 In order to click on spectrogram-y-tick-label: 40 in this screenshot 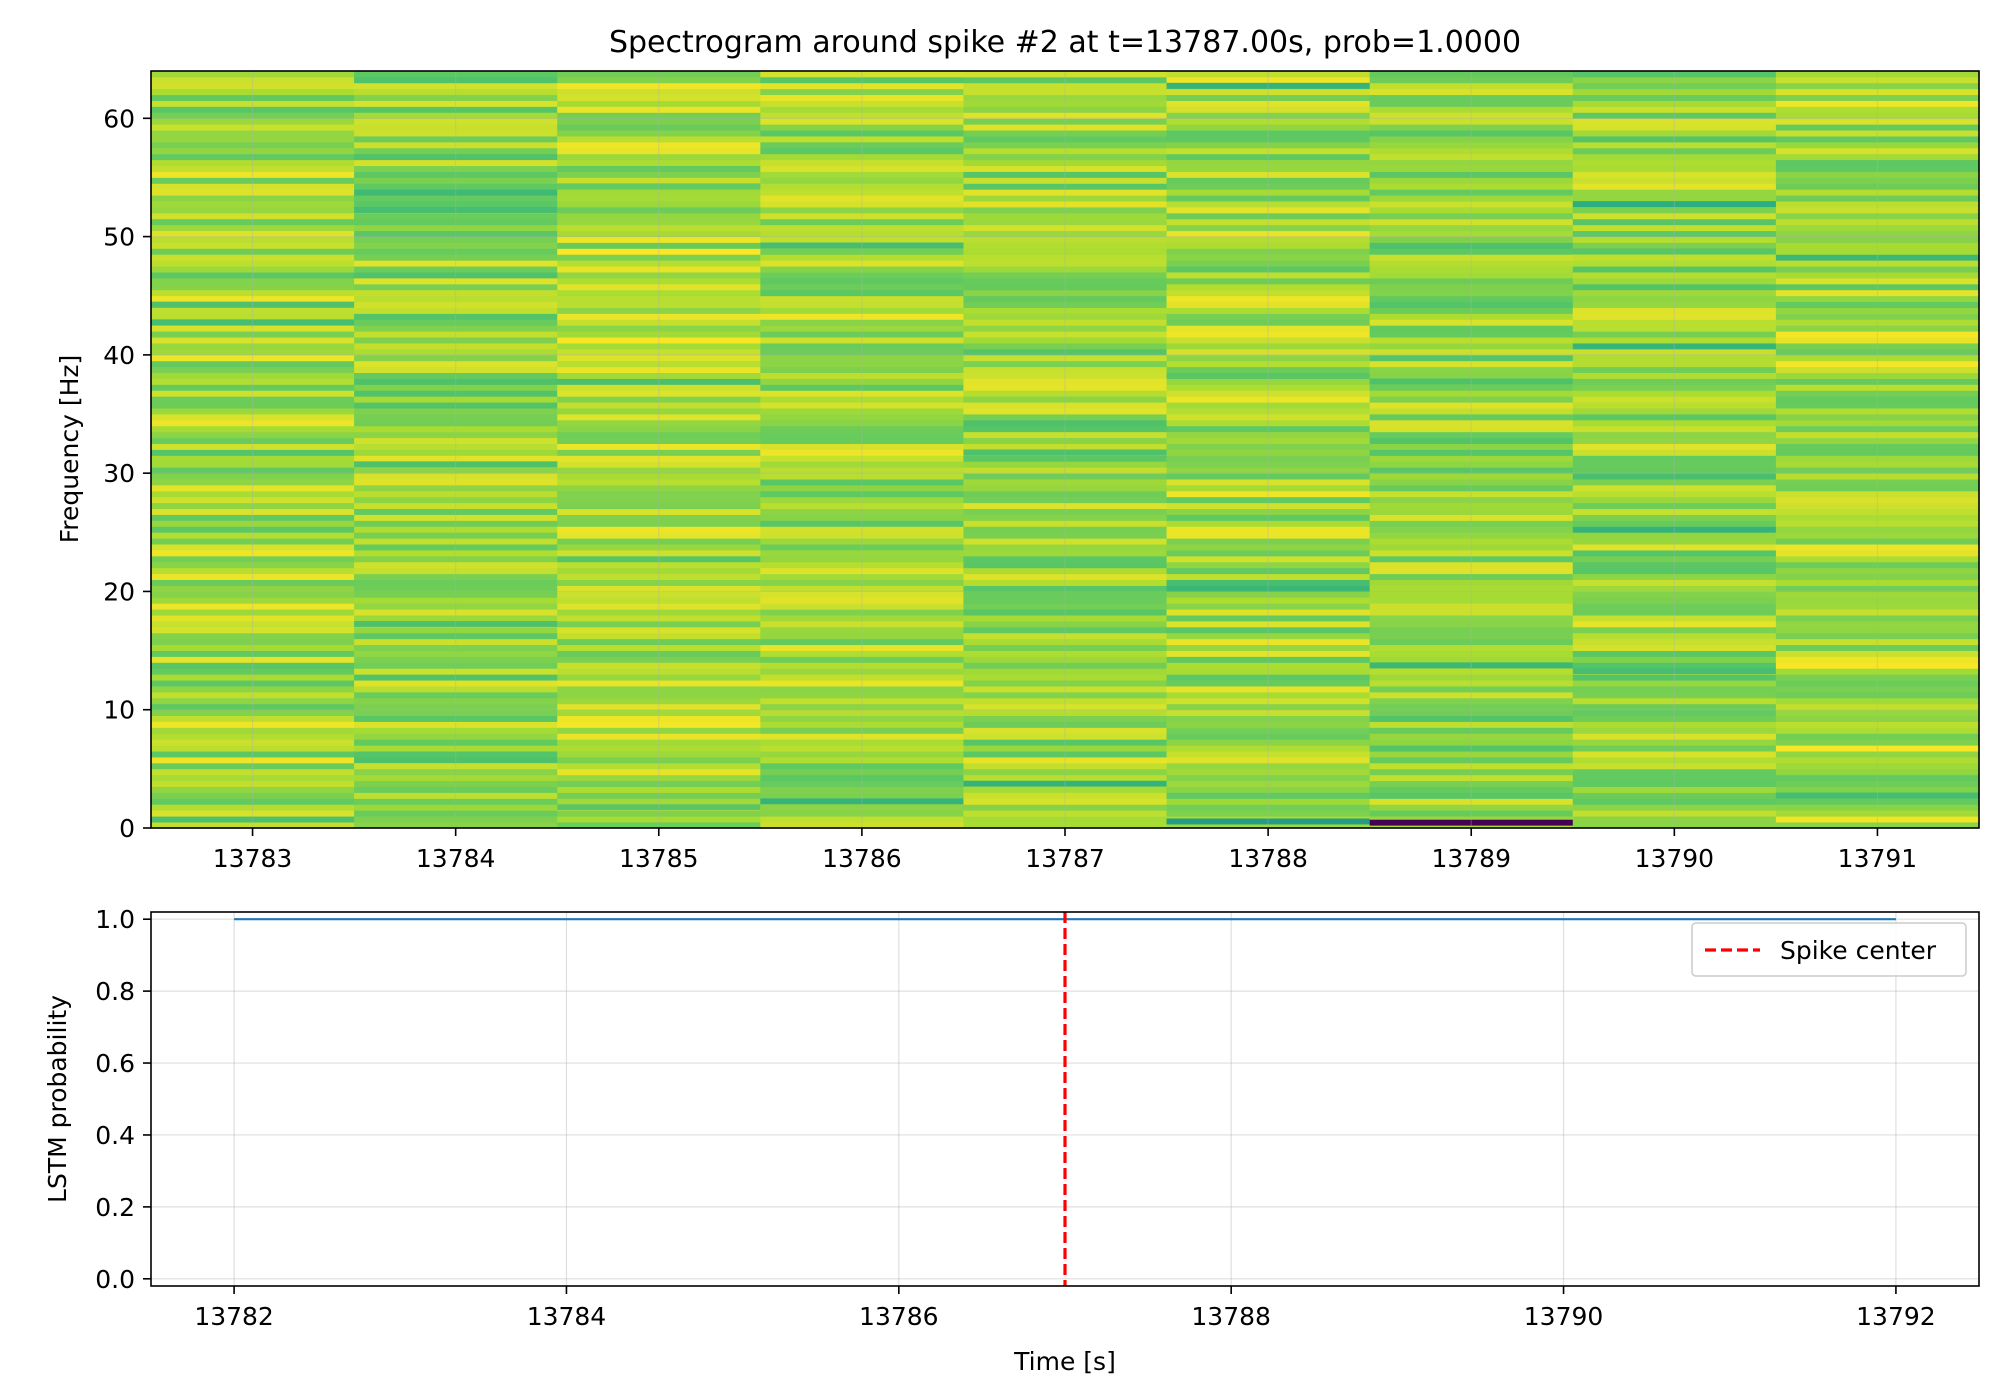, I will do `click(119, 355)`.